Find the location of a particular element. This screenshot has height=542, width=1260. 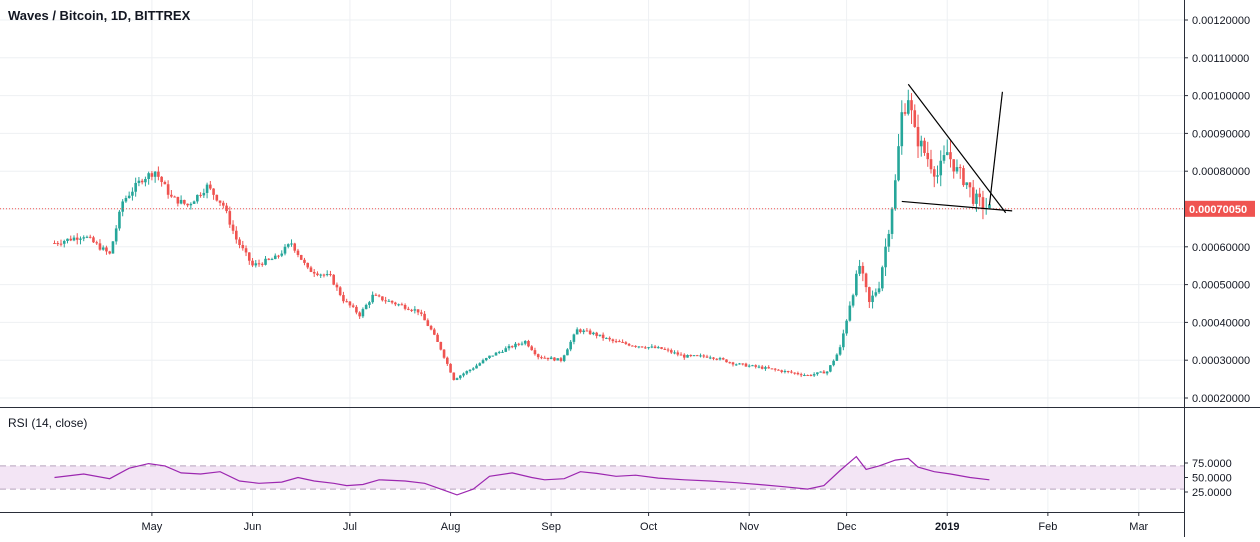

wedge-lower-trendline is located at coordinates (957, 206).